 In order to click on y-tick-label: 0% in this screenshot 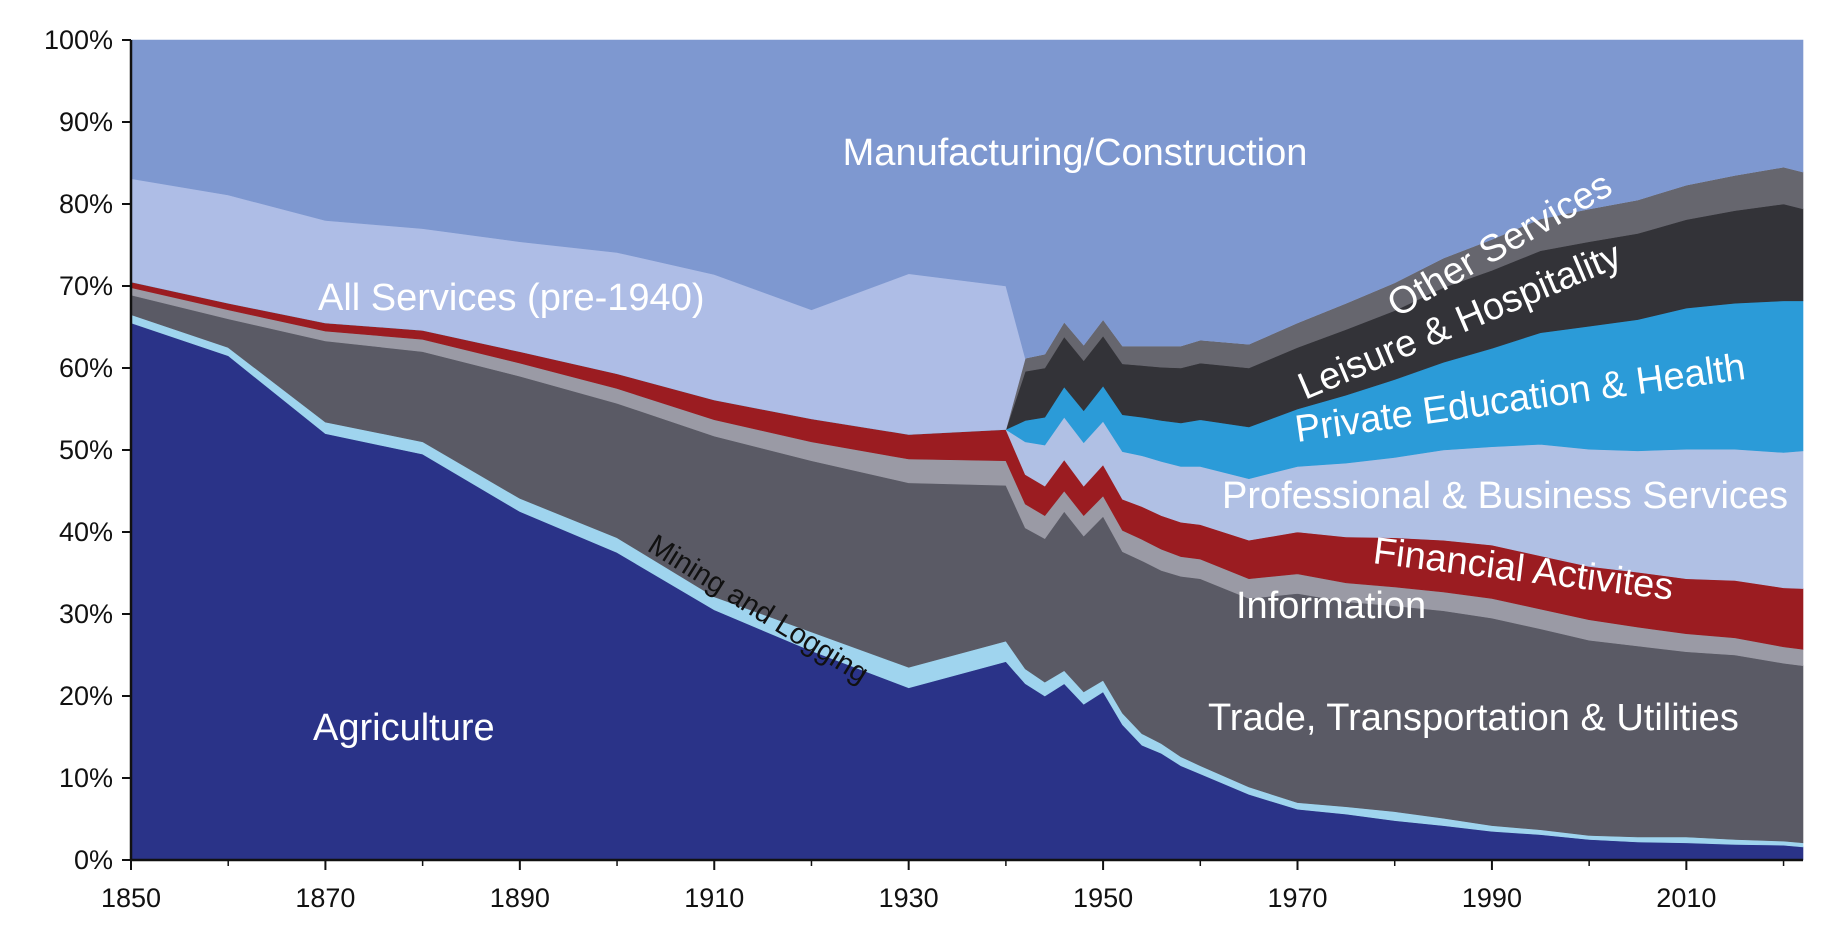, I will do `click(93, 860)`.